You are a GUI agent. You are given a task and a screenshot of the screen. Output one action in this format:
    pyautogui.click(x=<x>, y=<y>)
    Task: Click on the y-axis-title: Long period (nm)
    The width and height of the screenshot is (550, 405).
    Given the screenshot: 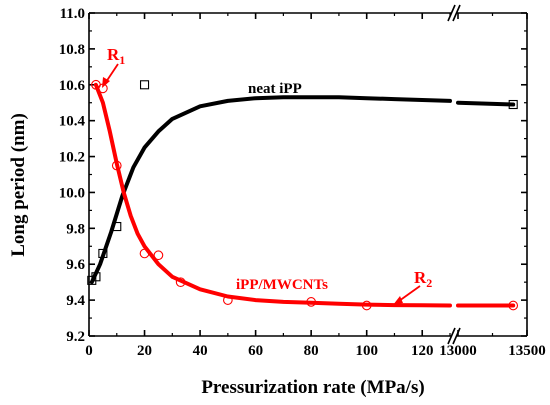 What is the action you would take?
    pyautogui.click(x=18, y=185)
    